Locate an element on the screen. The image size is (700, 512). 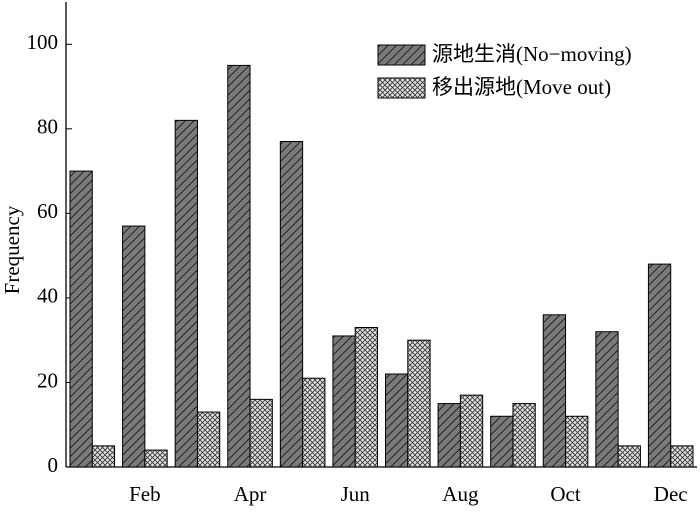
x-tick-label: Dec is located at coordinates (671, 494).